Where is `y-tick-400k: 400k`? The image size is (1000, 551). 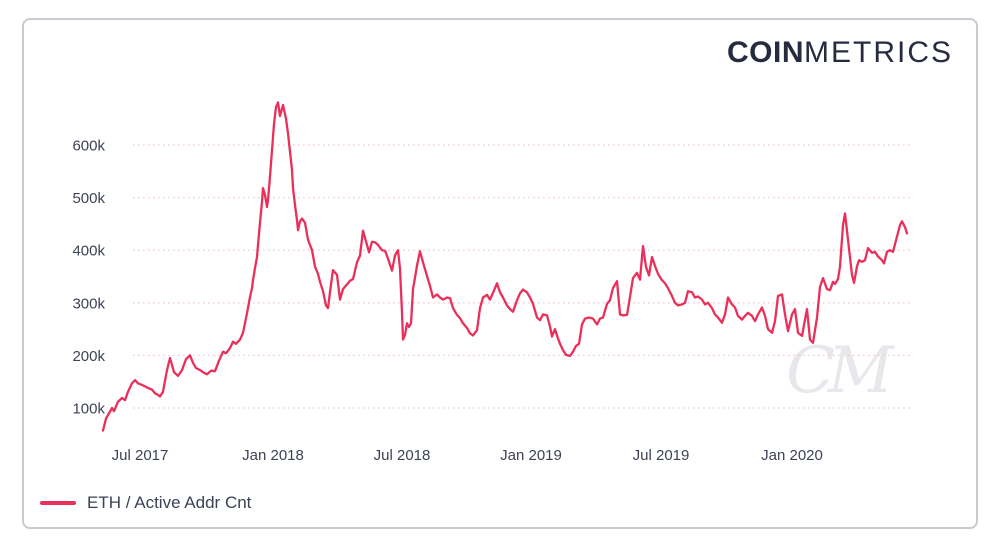 y-tick-400k: 400k is located at coordinates (88, 251).